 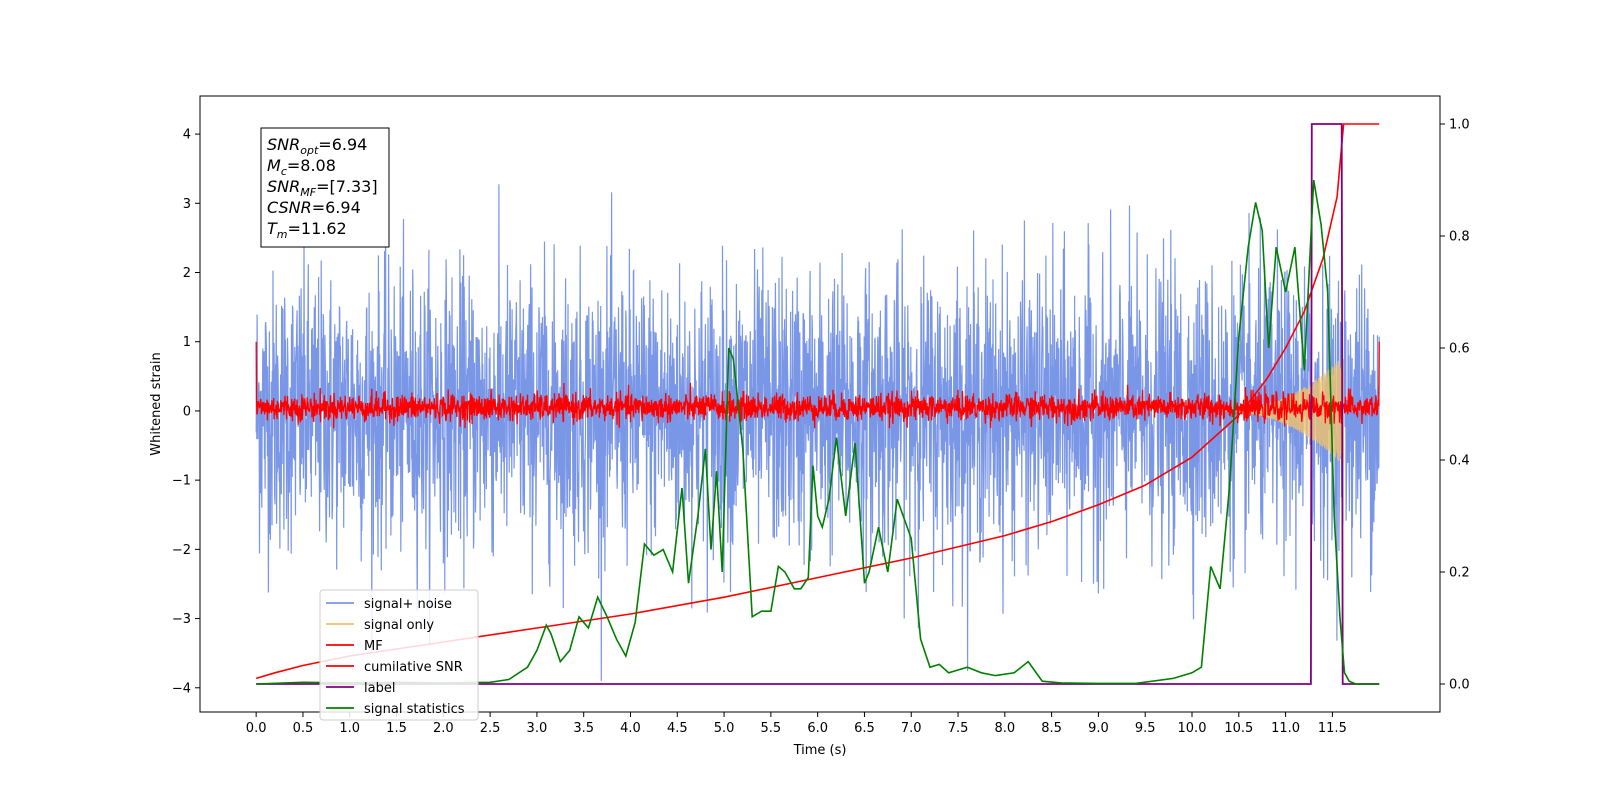 What do you see at coordinates (820, 750) in the screenshot?
I see `x-axis-label: Time (s)` at bounding box center [820, 750].